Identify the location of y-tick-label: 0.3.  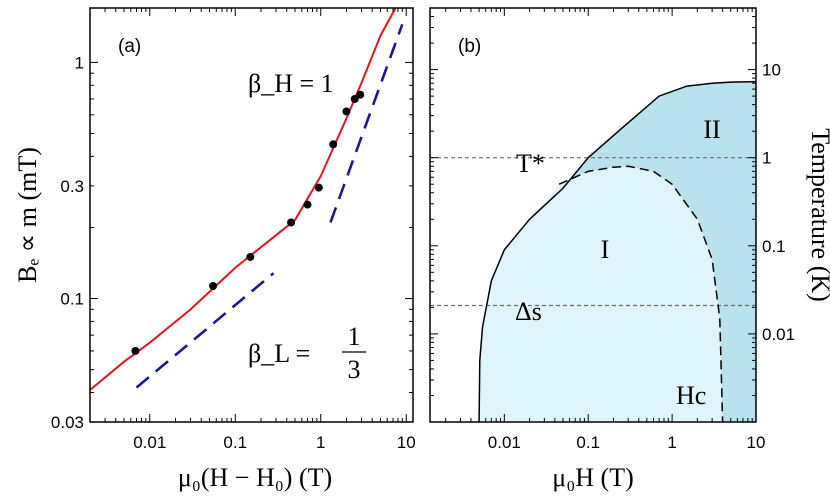
(72, 186).